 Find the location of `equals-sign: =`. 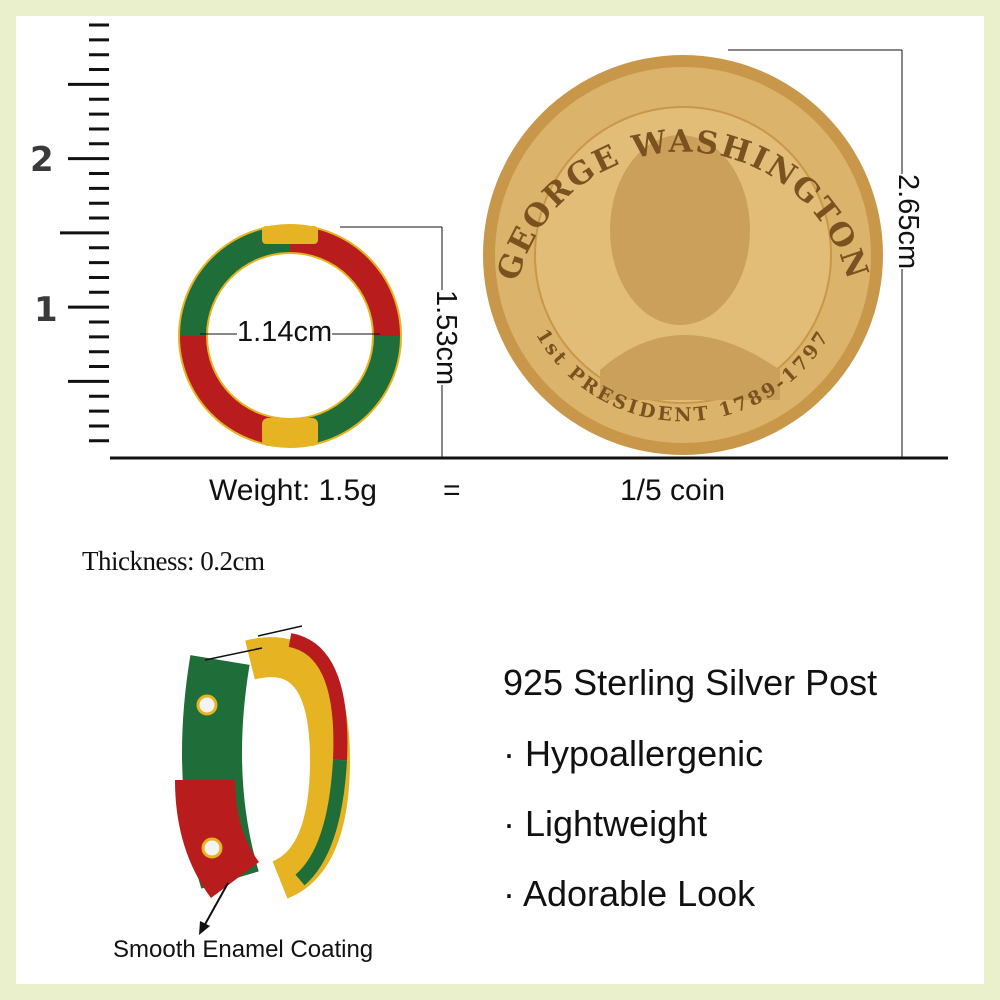

equals-sign: = is located at coordinates (452, 490).